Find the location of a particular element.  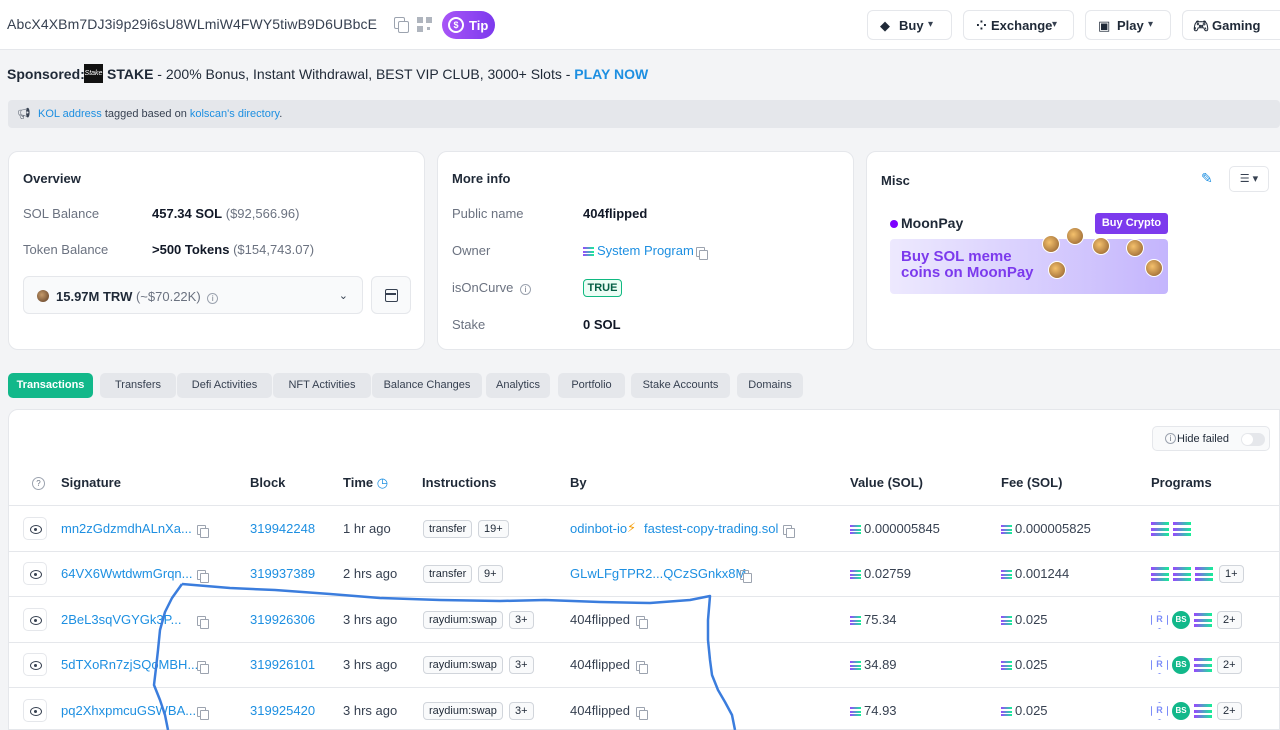

more-instructions-badge: 19+ is located at coordinates (493, 529).